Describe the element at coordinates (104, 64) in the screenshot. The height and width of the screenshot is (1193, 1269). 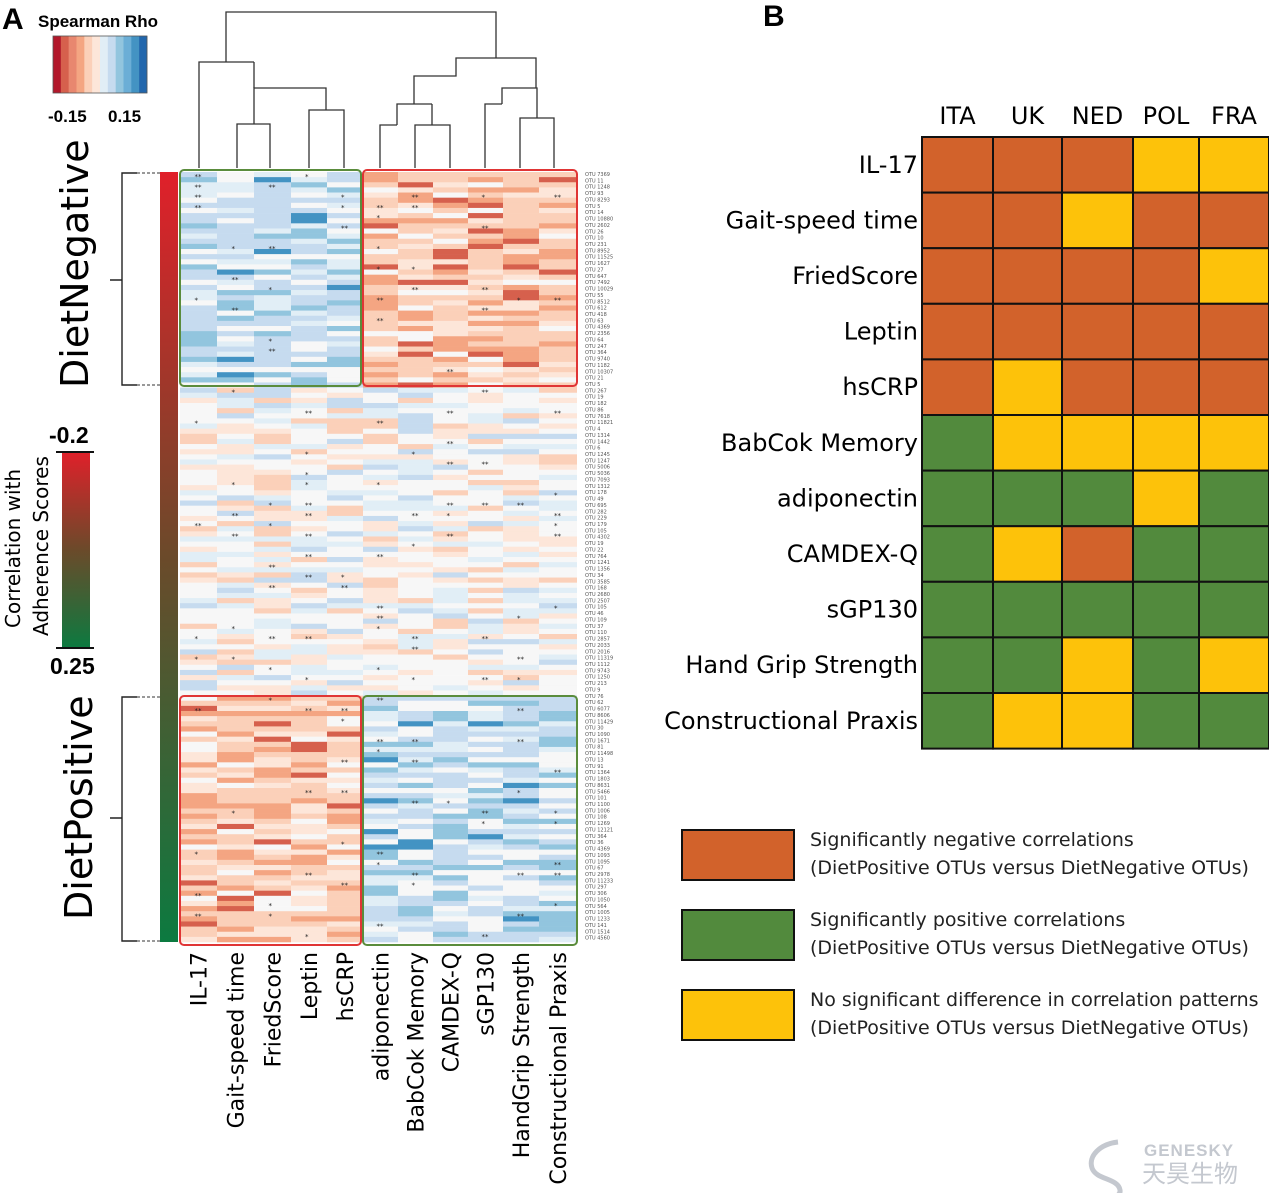
I see `spearman-color-swatch` at that location.